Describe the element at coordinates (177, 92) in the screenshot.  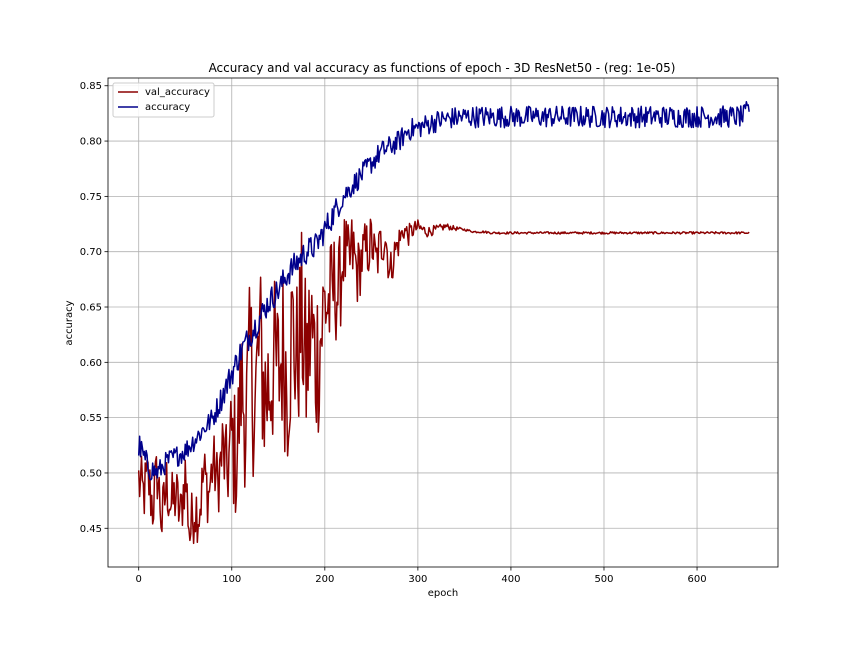
I see `legend-label-val-accuracy: val_accuracy` at that location.